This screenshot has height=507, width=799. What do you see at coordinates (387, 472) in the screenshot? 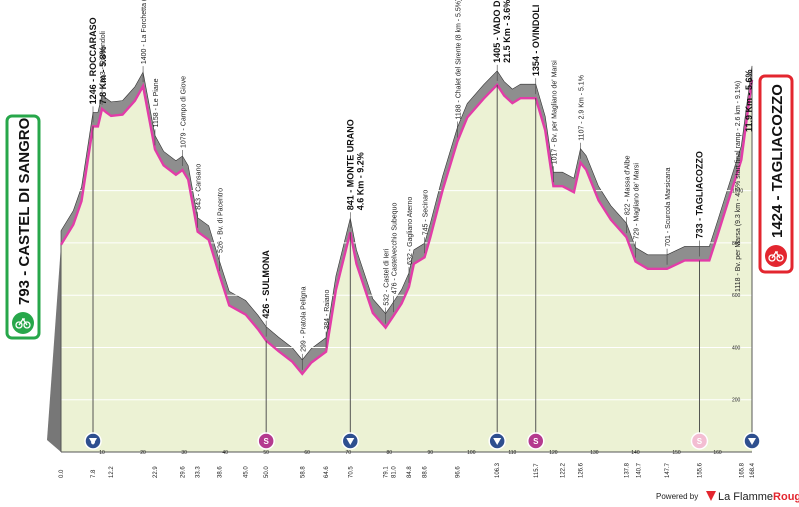
I see `km-label: 79.1` at bounding box center [387, 472].